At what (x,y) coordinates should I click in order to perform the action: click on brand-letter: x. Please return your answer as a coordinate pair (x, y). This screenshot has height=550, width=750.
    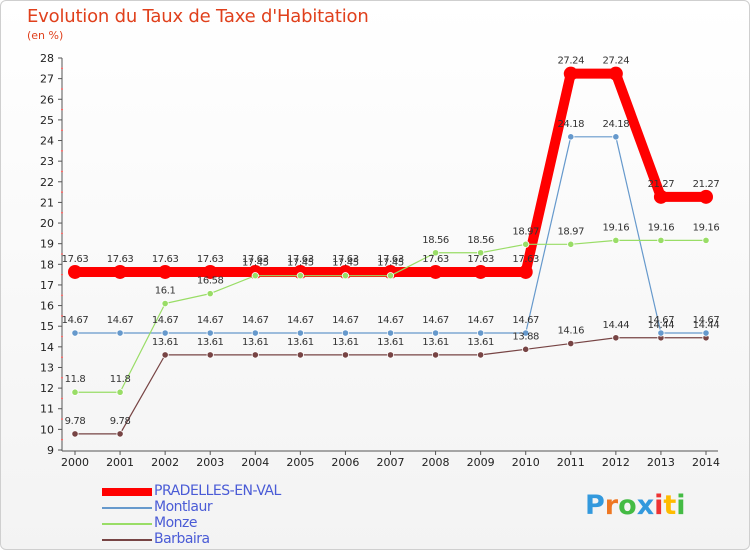
    Looking at the image, I should click on (645, 505).